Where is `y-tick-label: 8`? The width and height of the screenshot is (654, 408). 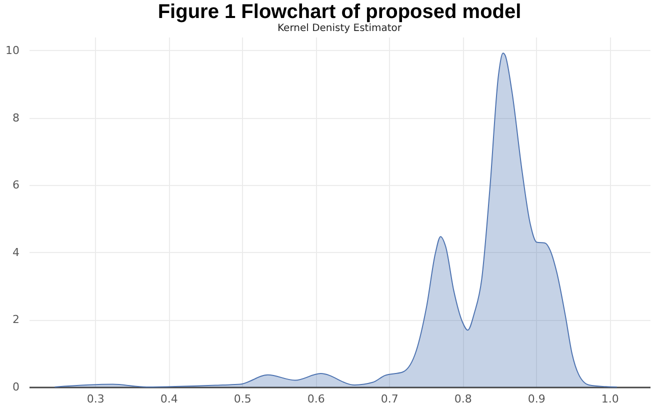 y-tick-label: 8 is located at coordinates (16, 117).